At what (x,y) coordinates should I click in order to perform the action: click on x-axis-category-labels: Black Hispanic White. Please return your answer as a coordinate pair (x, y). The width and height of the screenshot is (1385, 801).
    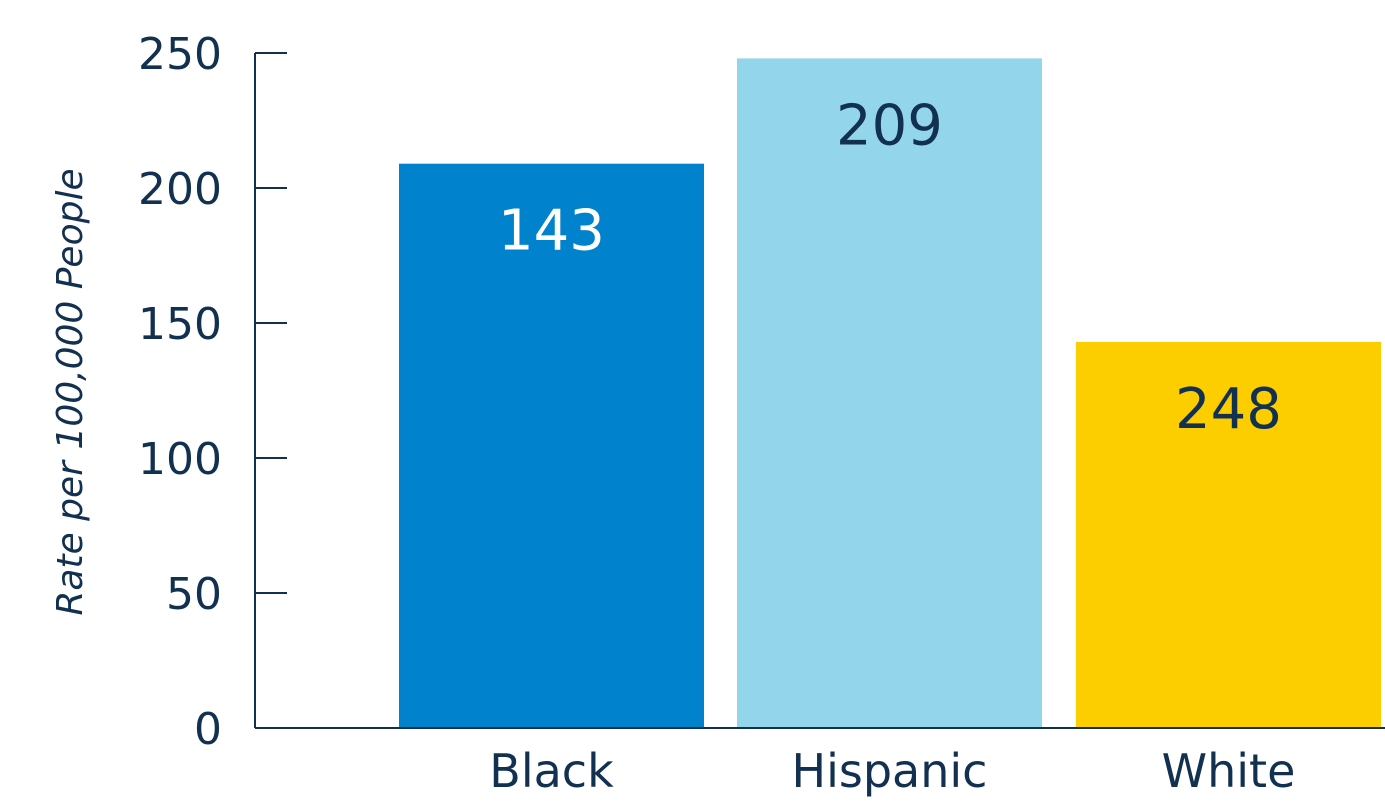
    Looking at the image, I should click on (892, 771).